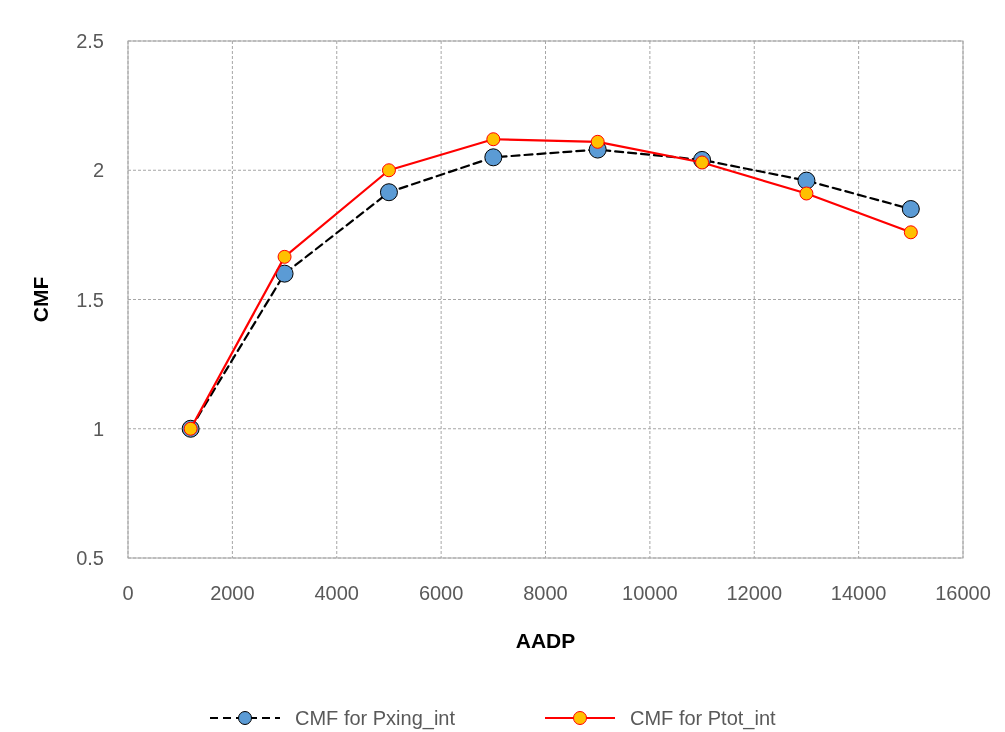  I want to click on legend-label: CMF for Pxing_int, so click(375, 718).